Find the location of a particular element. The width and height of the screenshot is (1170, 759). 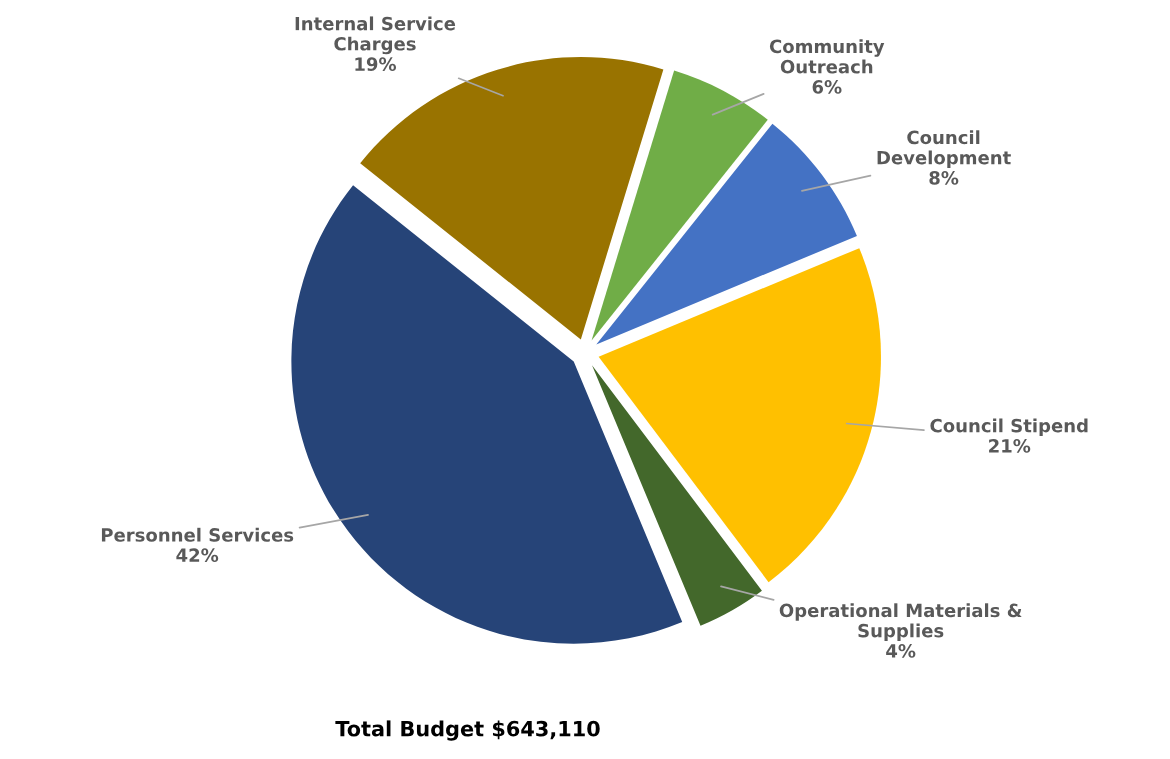

slice-label: Community Outreach is located at coordinates (827, 56).